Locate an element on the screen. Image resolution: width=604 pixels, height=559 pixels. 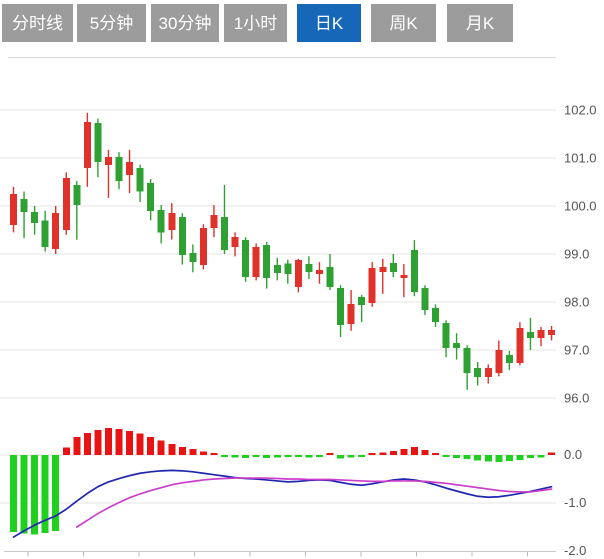
tab-time-line: 分时线 is located at coordinates (37, 23).